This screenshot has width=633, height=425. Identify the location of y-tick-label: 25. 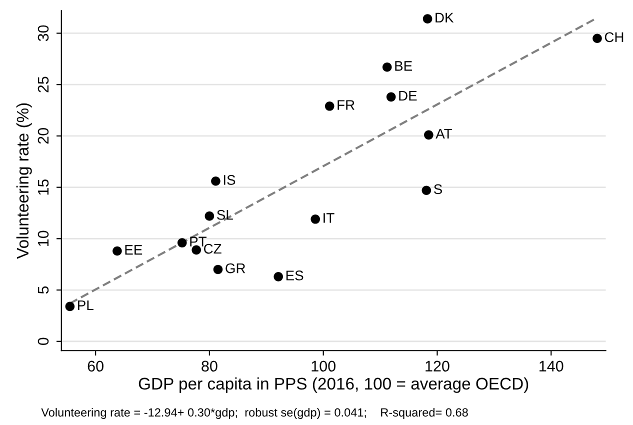
(43, 84).